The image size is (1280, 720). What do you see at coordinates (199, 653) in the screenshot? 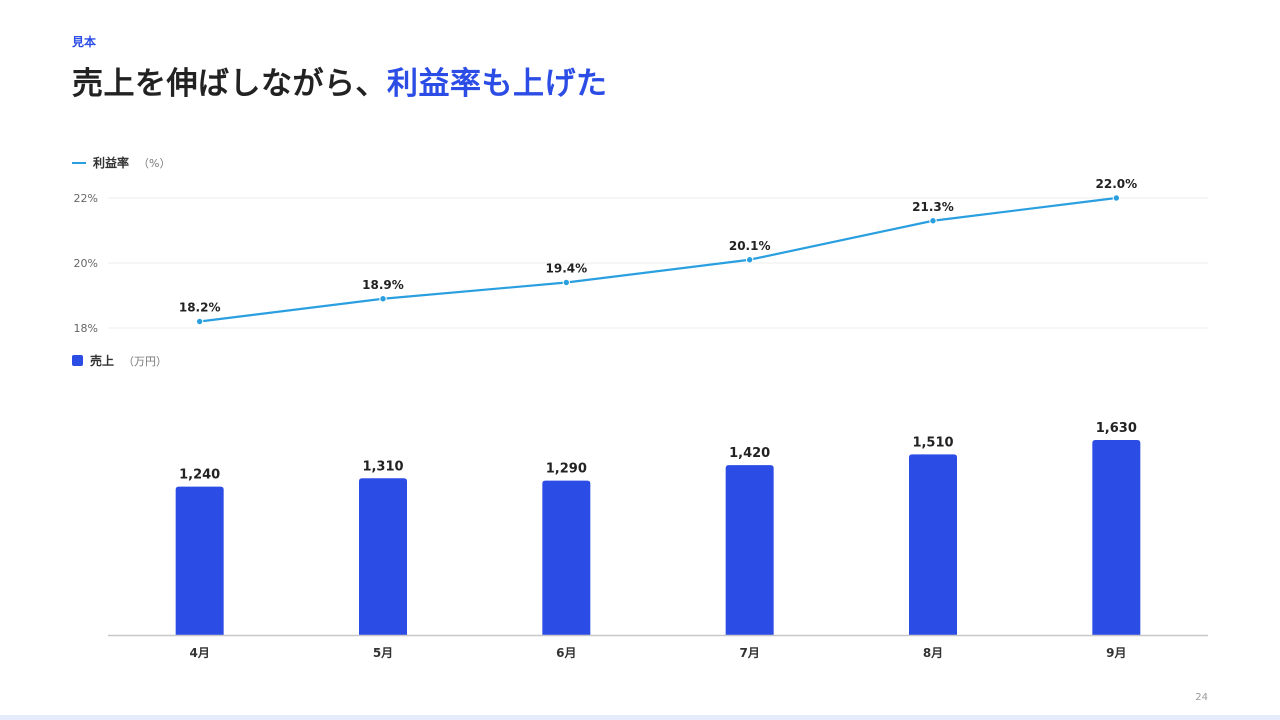
I see `x-tick-label: 4月` at bounding box center [199, 653].